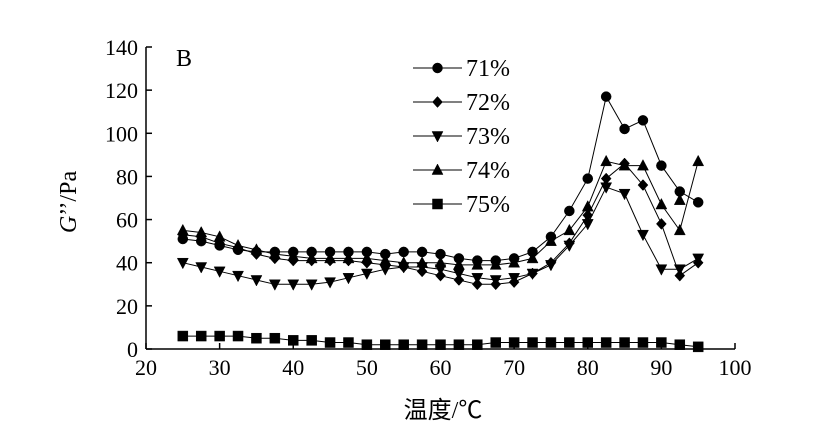 The height and width of the screenshot is (447, 834). What do you see at coordinates (293, 367) in the screenshot?
I see `x-tick-label: 40` at bounding box center [293, 367].